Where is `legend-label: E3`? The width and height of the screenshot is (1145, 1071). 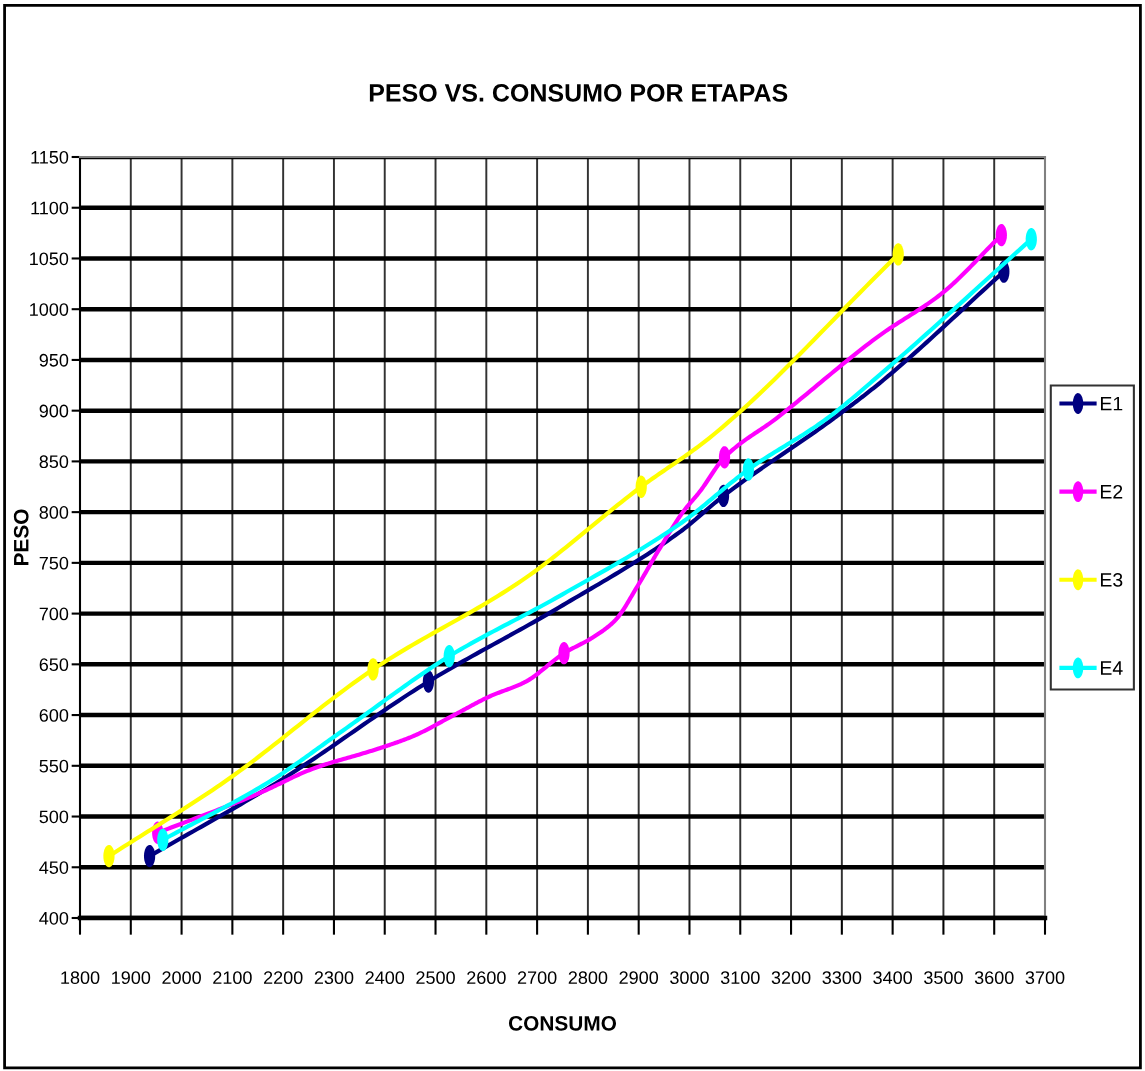
legend-label: E3 is located at coordinates (1112, 580).